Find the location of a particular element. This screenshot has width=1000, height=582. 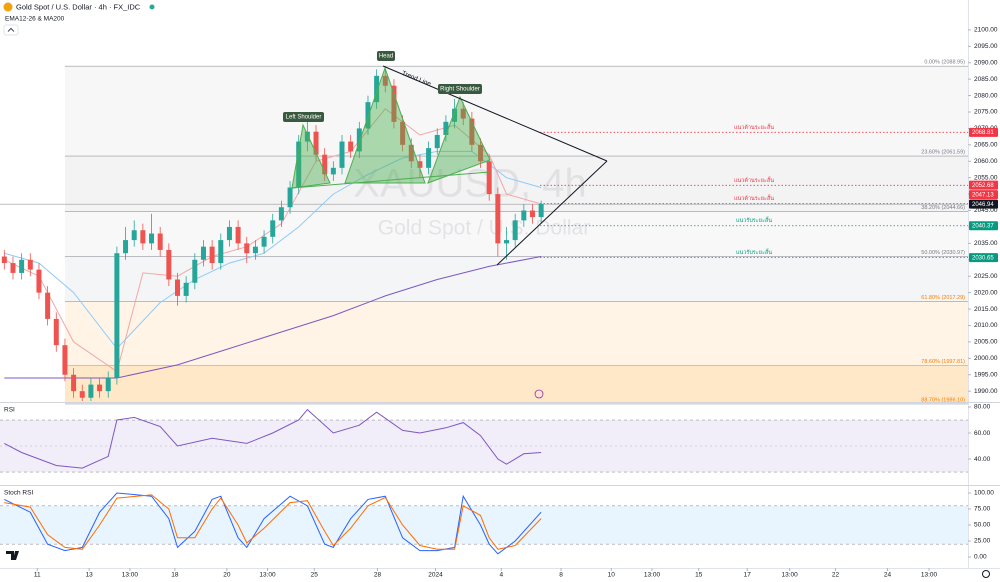

y-tick-label: 2045.00 is located at coordinates (986, 210).